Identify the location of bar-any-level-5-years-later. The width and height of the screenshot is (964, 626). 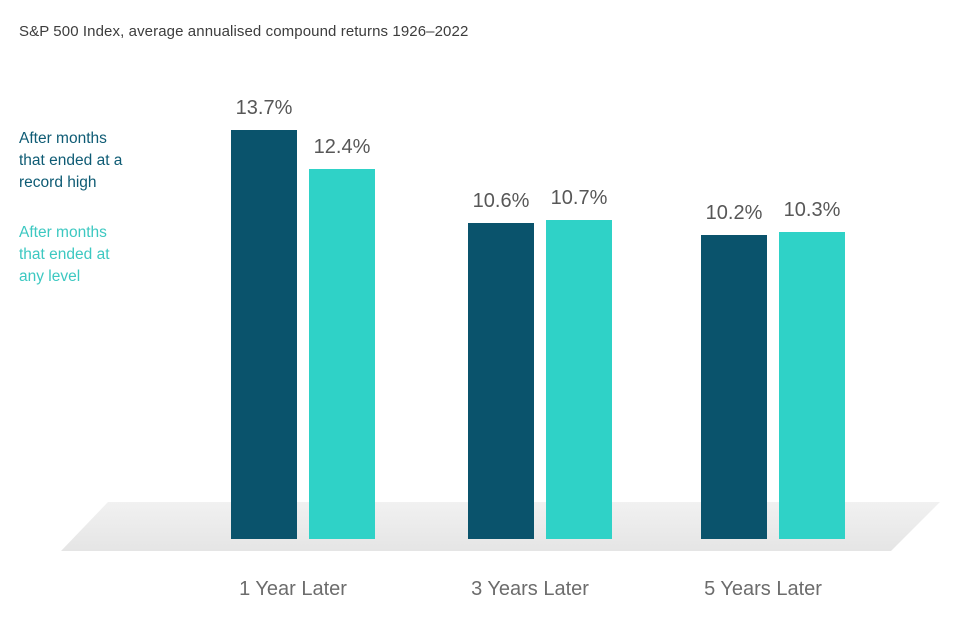
(812, 385).